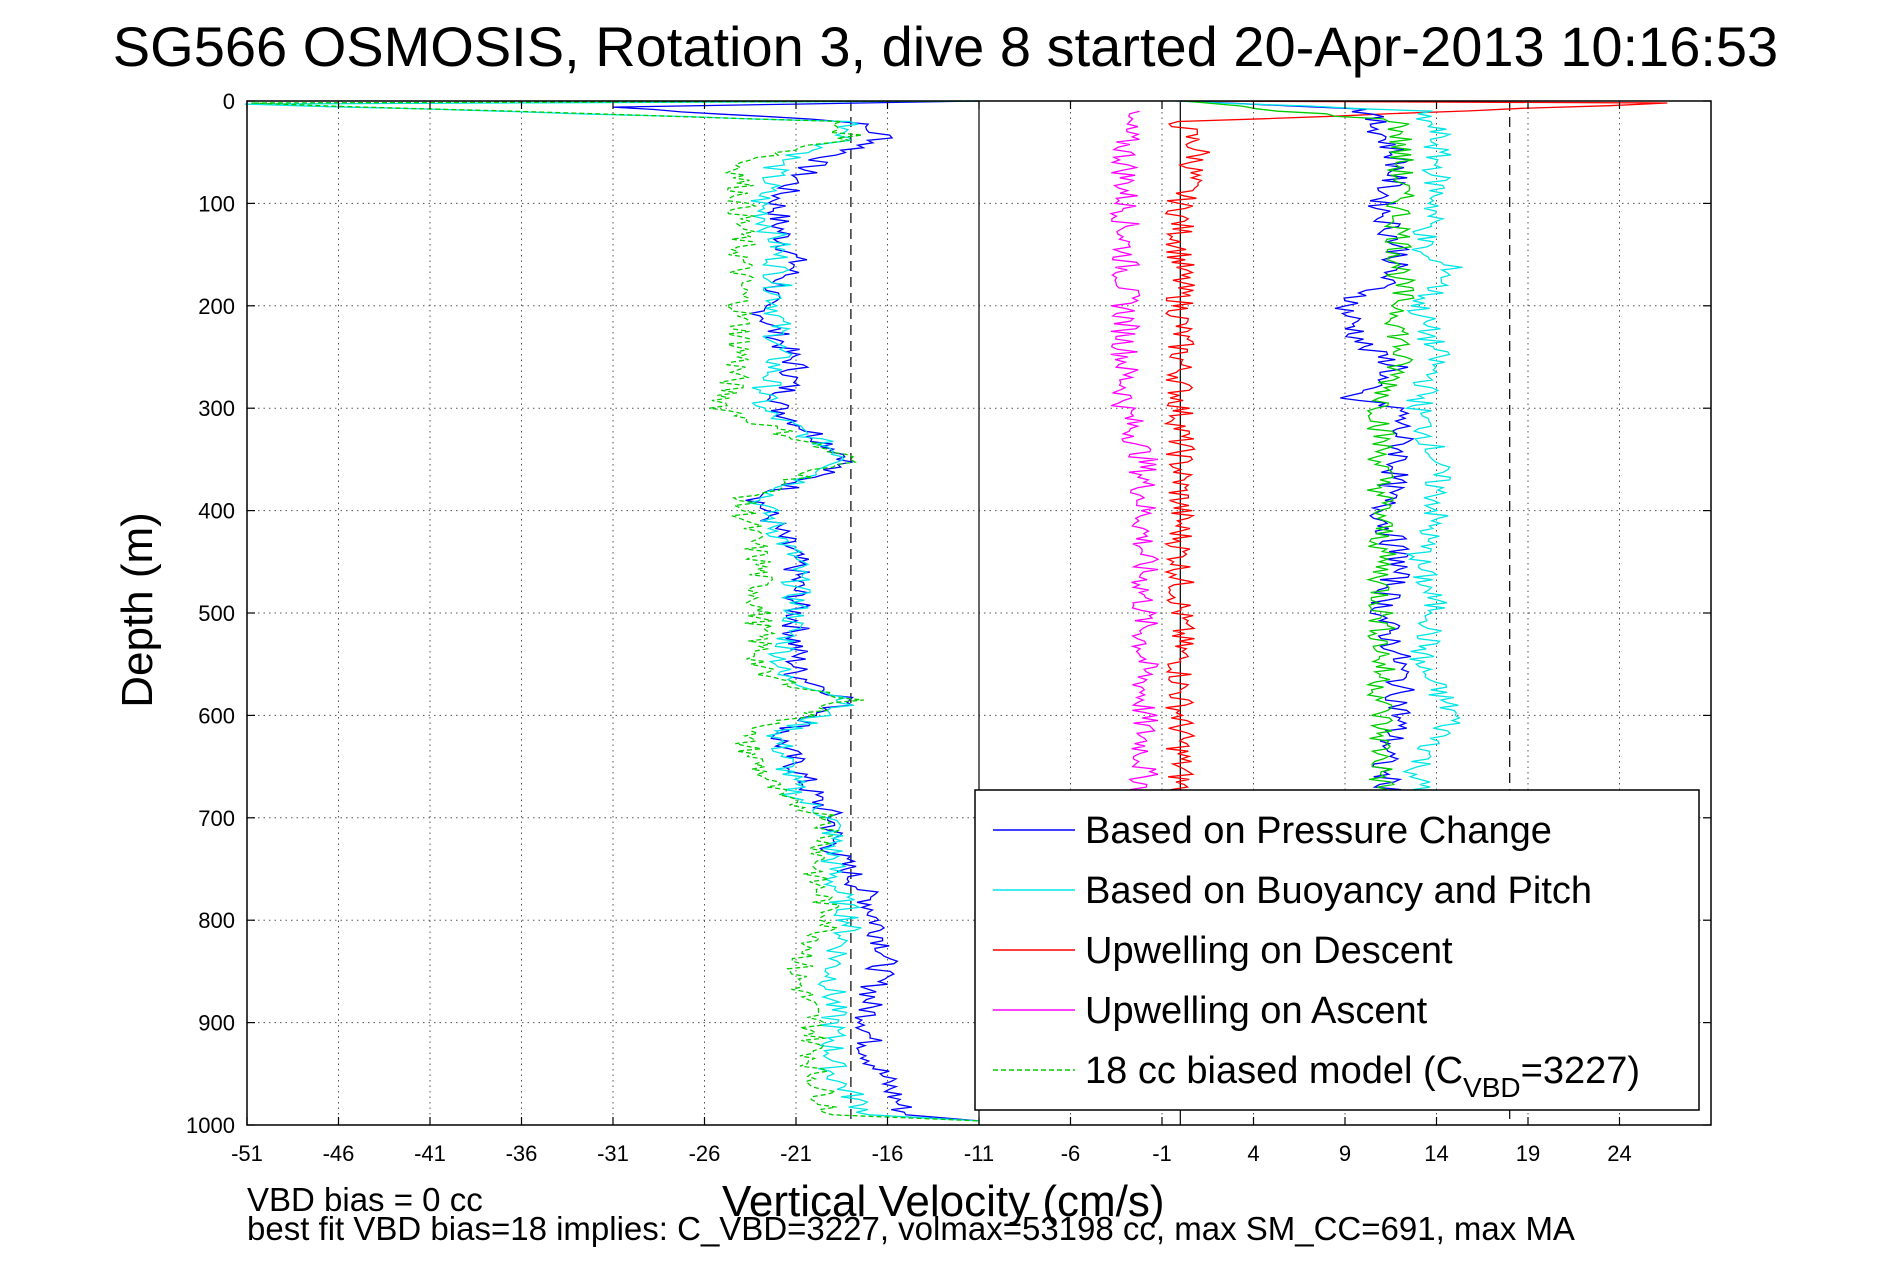 This screenshot has width=1891, height=1262. What do you see at coordinates (1345, 1153) in the screenshot?
I see `x-tick-label: 9` at bounding box center [1345, 1153].